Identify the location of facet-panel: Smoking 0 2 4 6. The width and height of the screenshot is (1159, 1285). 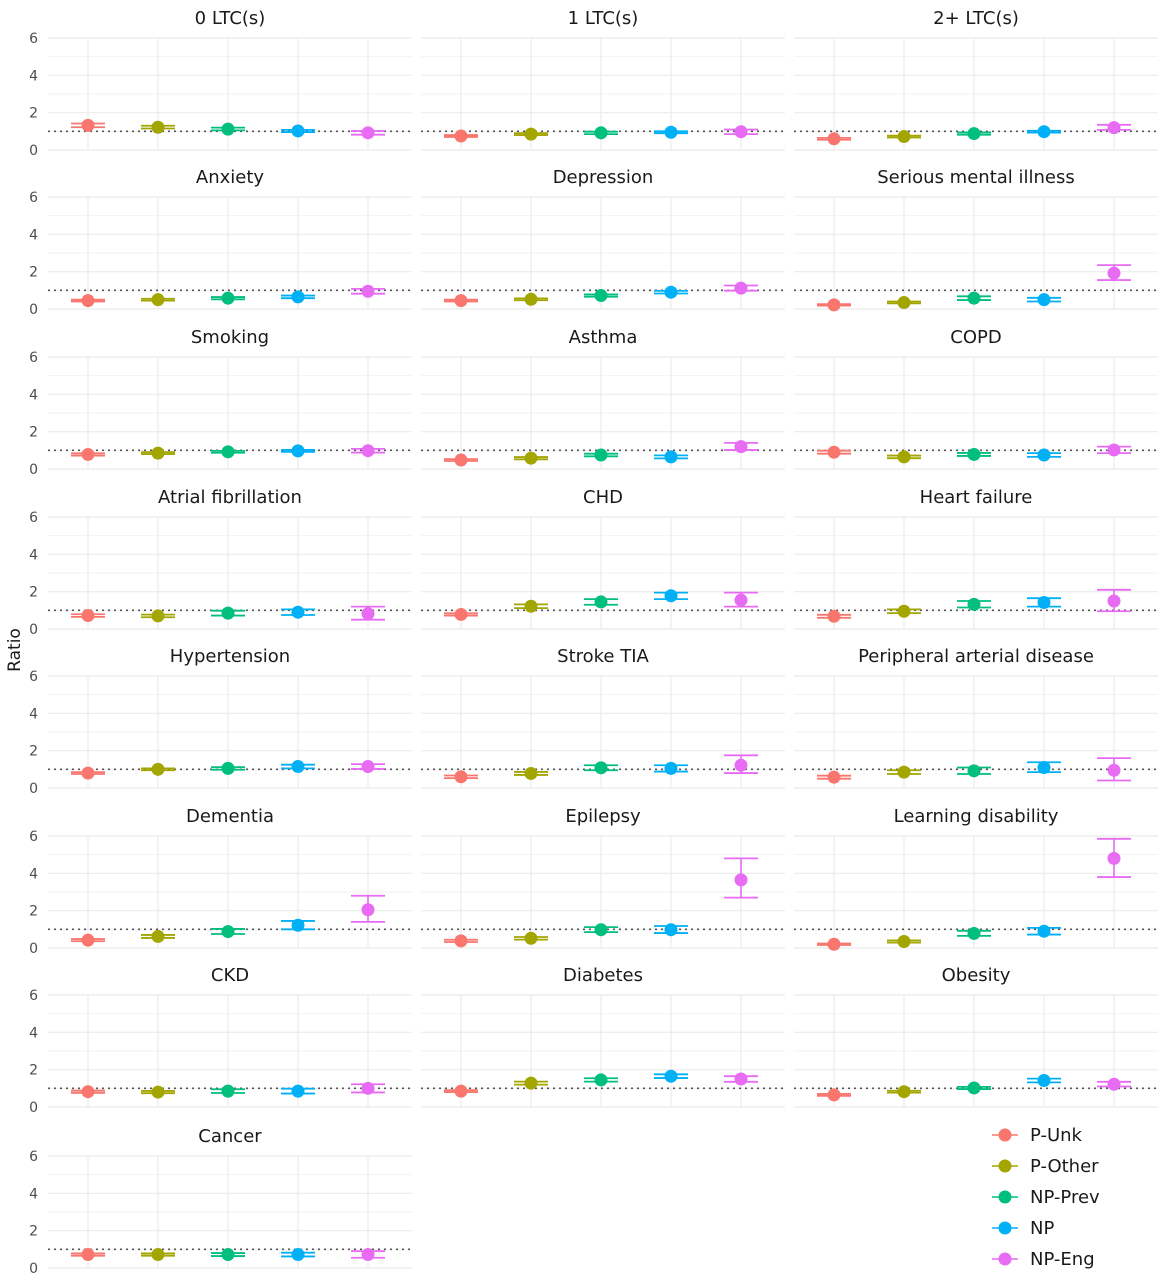
(220, 402).